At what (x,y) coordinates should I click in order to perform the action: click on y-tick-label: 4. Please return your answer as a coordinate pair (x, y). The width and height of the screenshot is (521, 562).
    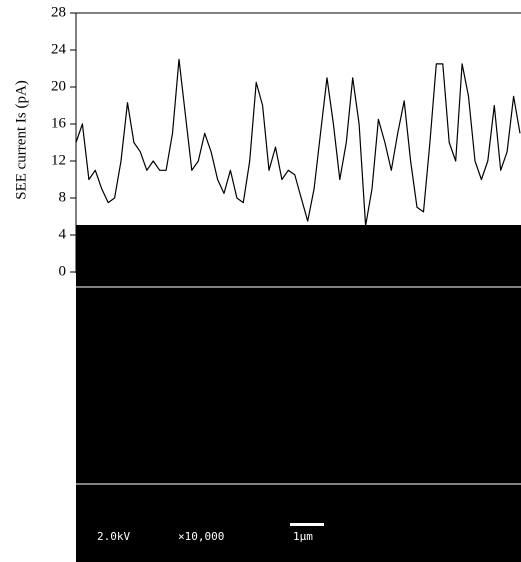
    Looking at the image, I should click on (63, 234).